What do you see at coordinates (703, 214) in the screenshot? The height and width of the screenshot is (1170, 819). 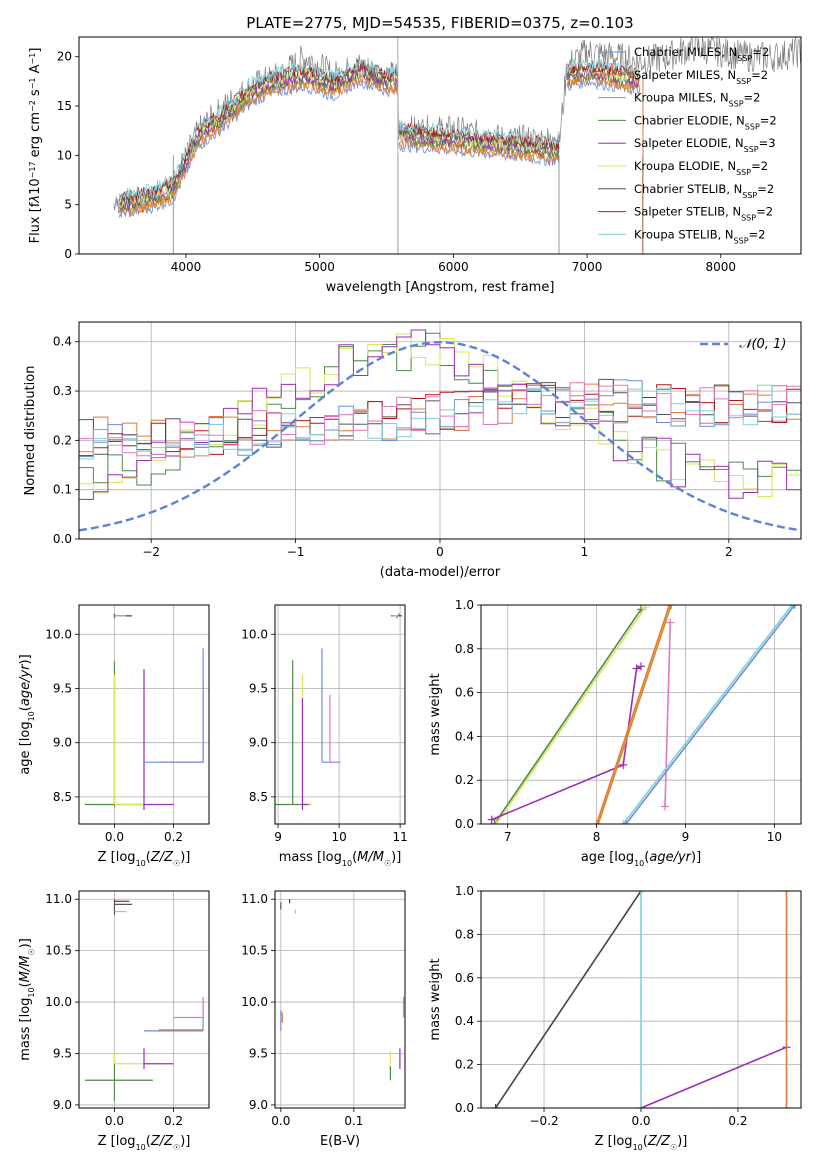 I see `legend-entry: Salpeter STELIB, NSSP=2` at bounding box center [703, 214].